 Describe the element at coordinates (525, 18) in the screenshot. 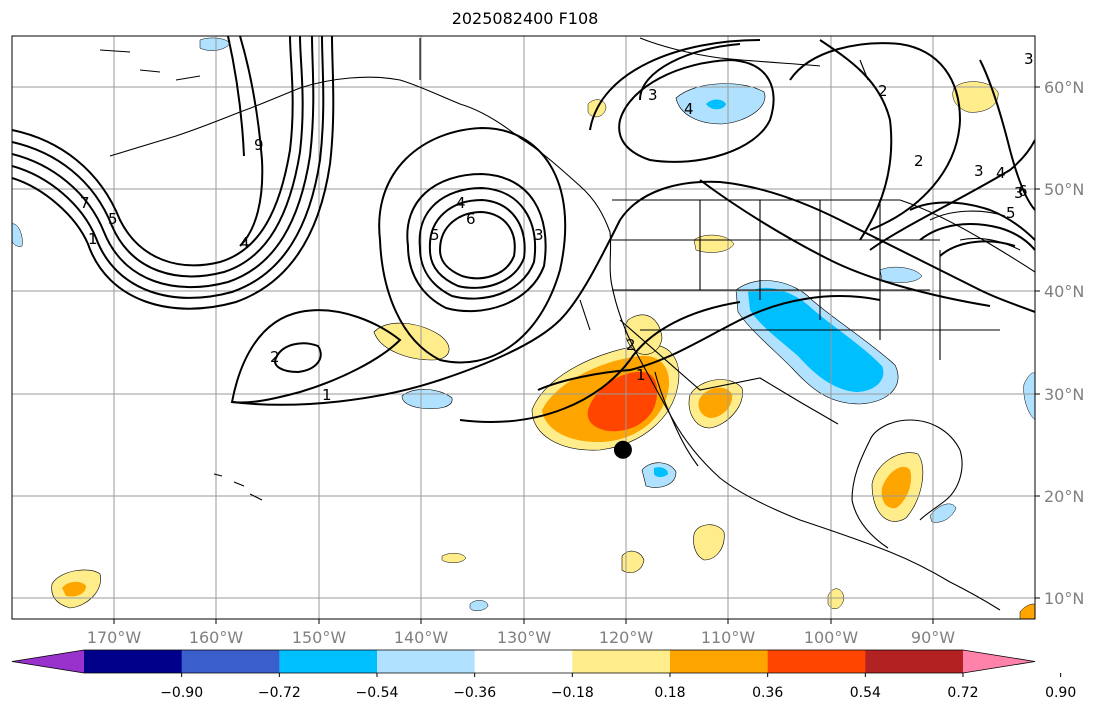

I see `map-title: 2025082400 F108` at that location.